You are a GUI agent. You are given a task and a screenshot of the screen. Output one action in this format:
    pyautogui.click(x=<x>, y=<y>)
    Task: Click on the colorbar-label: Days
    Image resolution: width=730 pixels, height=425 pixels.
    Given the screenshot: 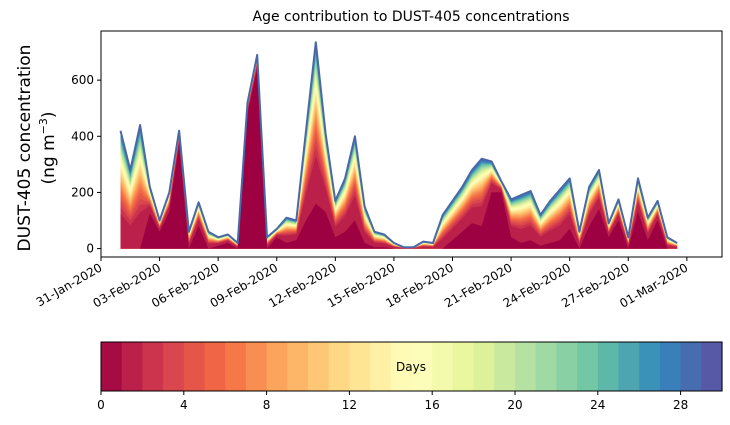 What is the action you would take?
    pyautogui.click(x=411, y=367)
    